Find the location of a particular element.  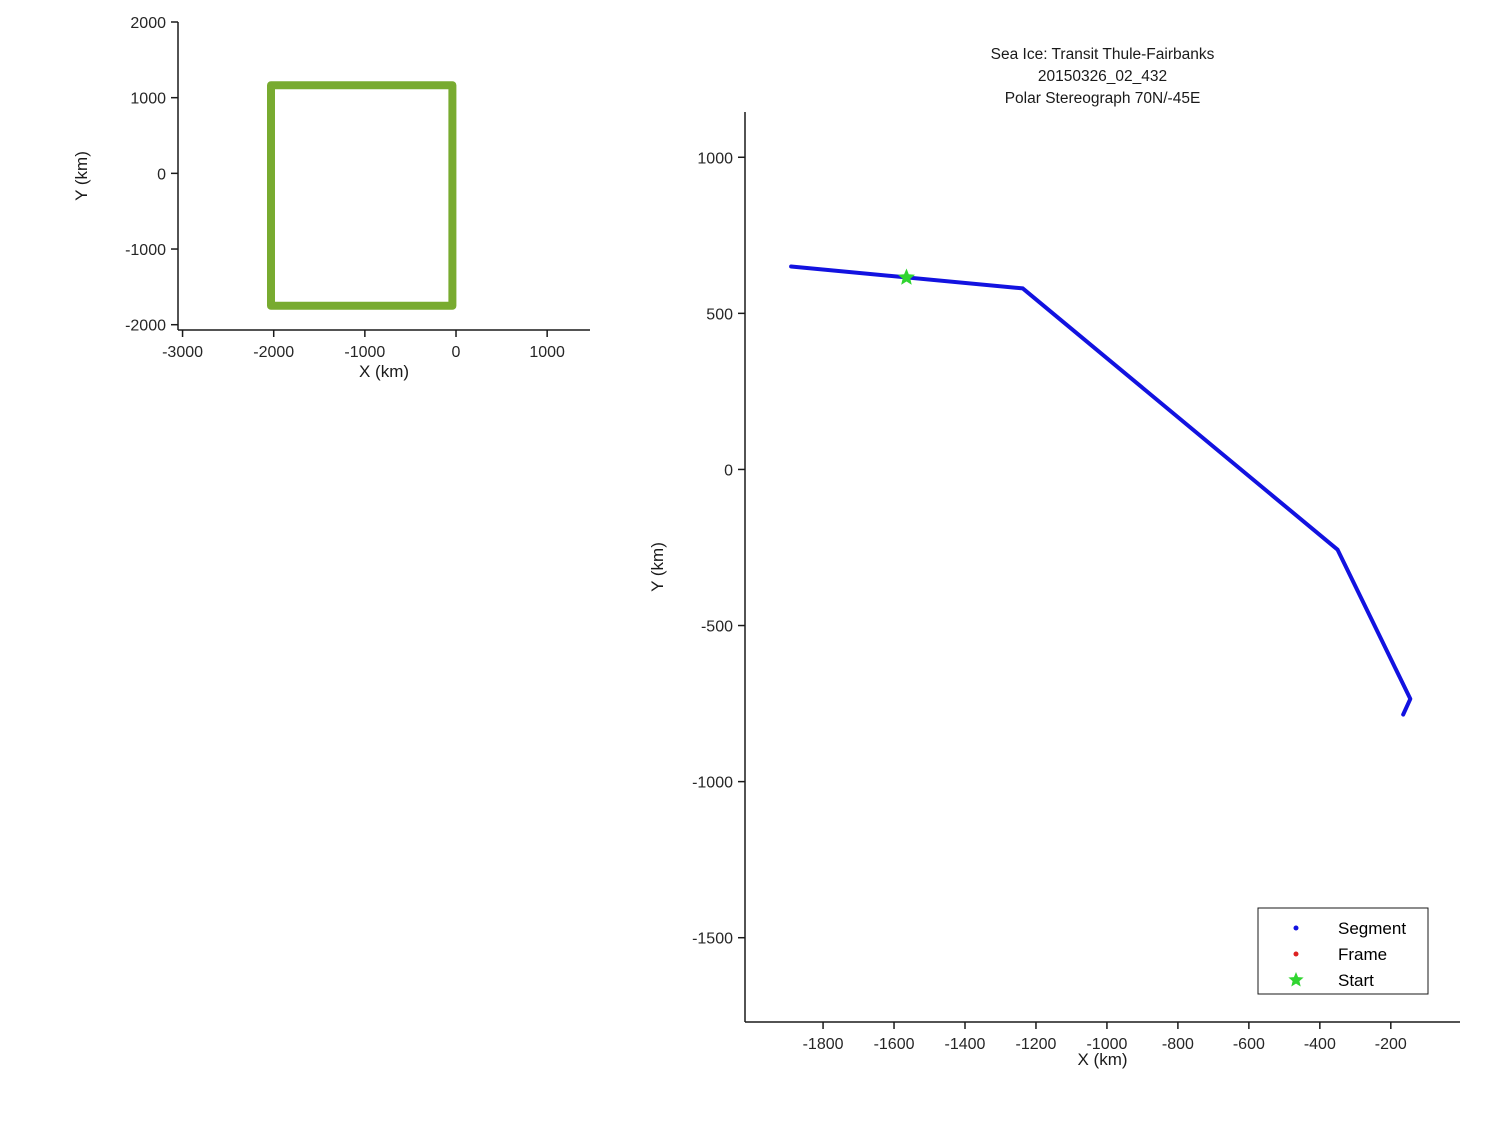

svg-text: -1500 is located at coordinates (712, 939).